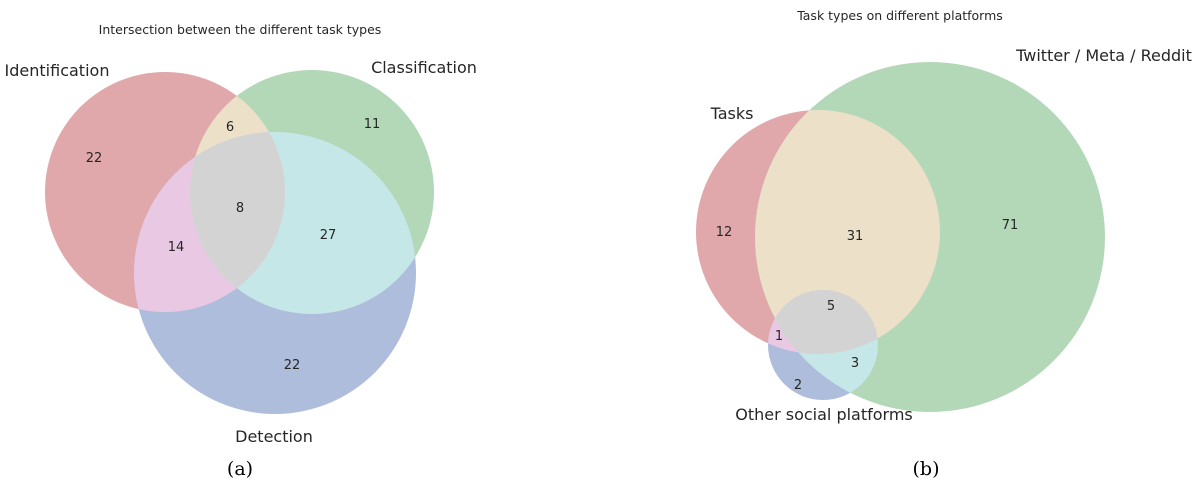  Describe the element at coordinates (372, 124) in the screenshot. I see `venn-a-count-classification-only: 11` at that location.